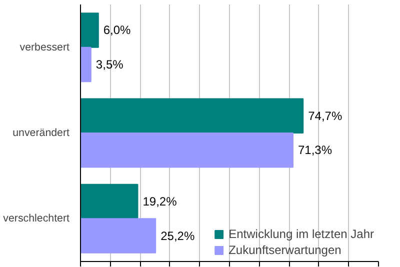 The height and width of the screenshot is (267, 400). Describe the element at coordinates (177, 235) in the screenshot. I see `data-label: 25,2%` at that location.